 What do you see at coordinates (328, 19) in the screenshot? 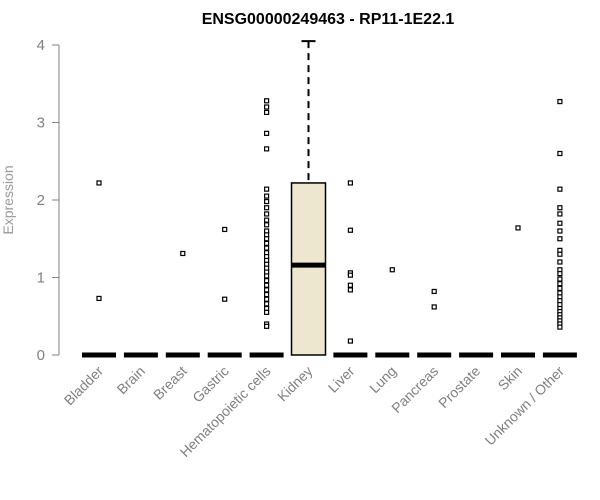
I see `chart-title: ENSG00000249463 - RP11-1E22.1` at bounding box center [328, 19].